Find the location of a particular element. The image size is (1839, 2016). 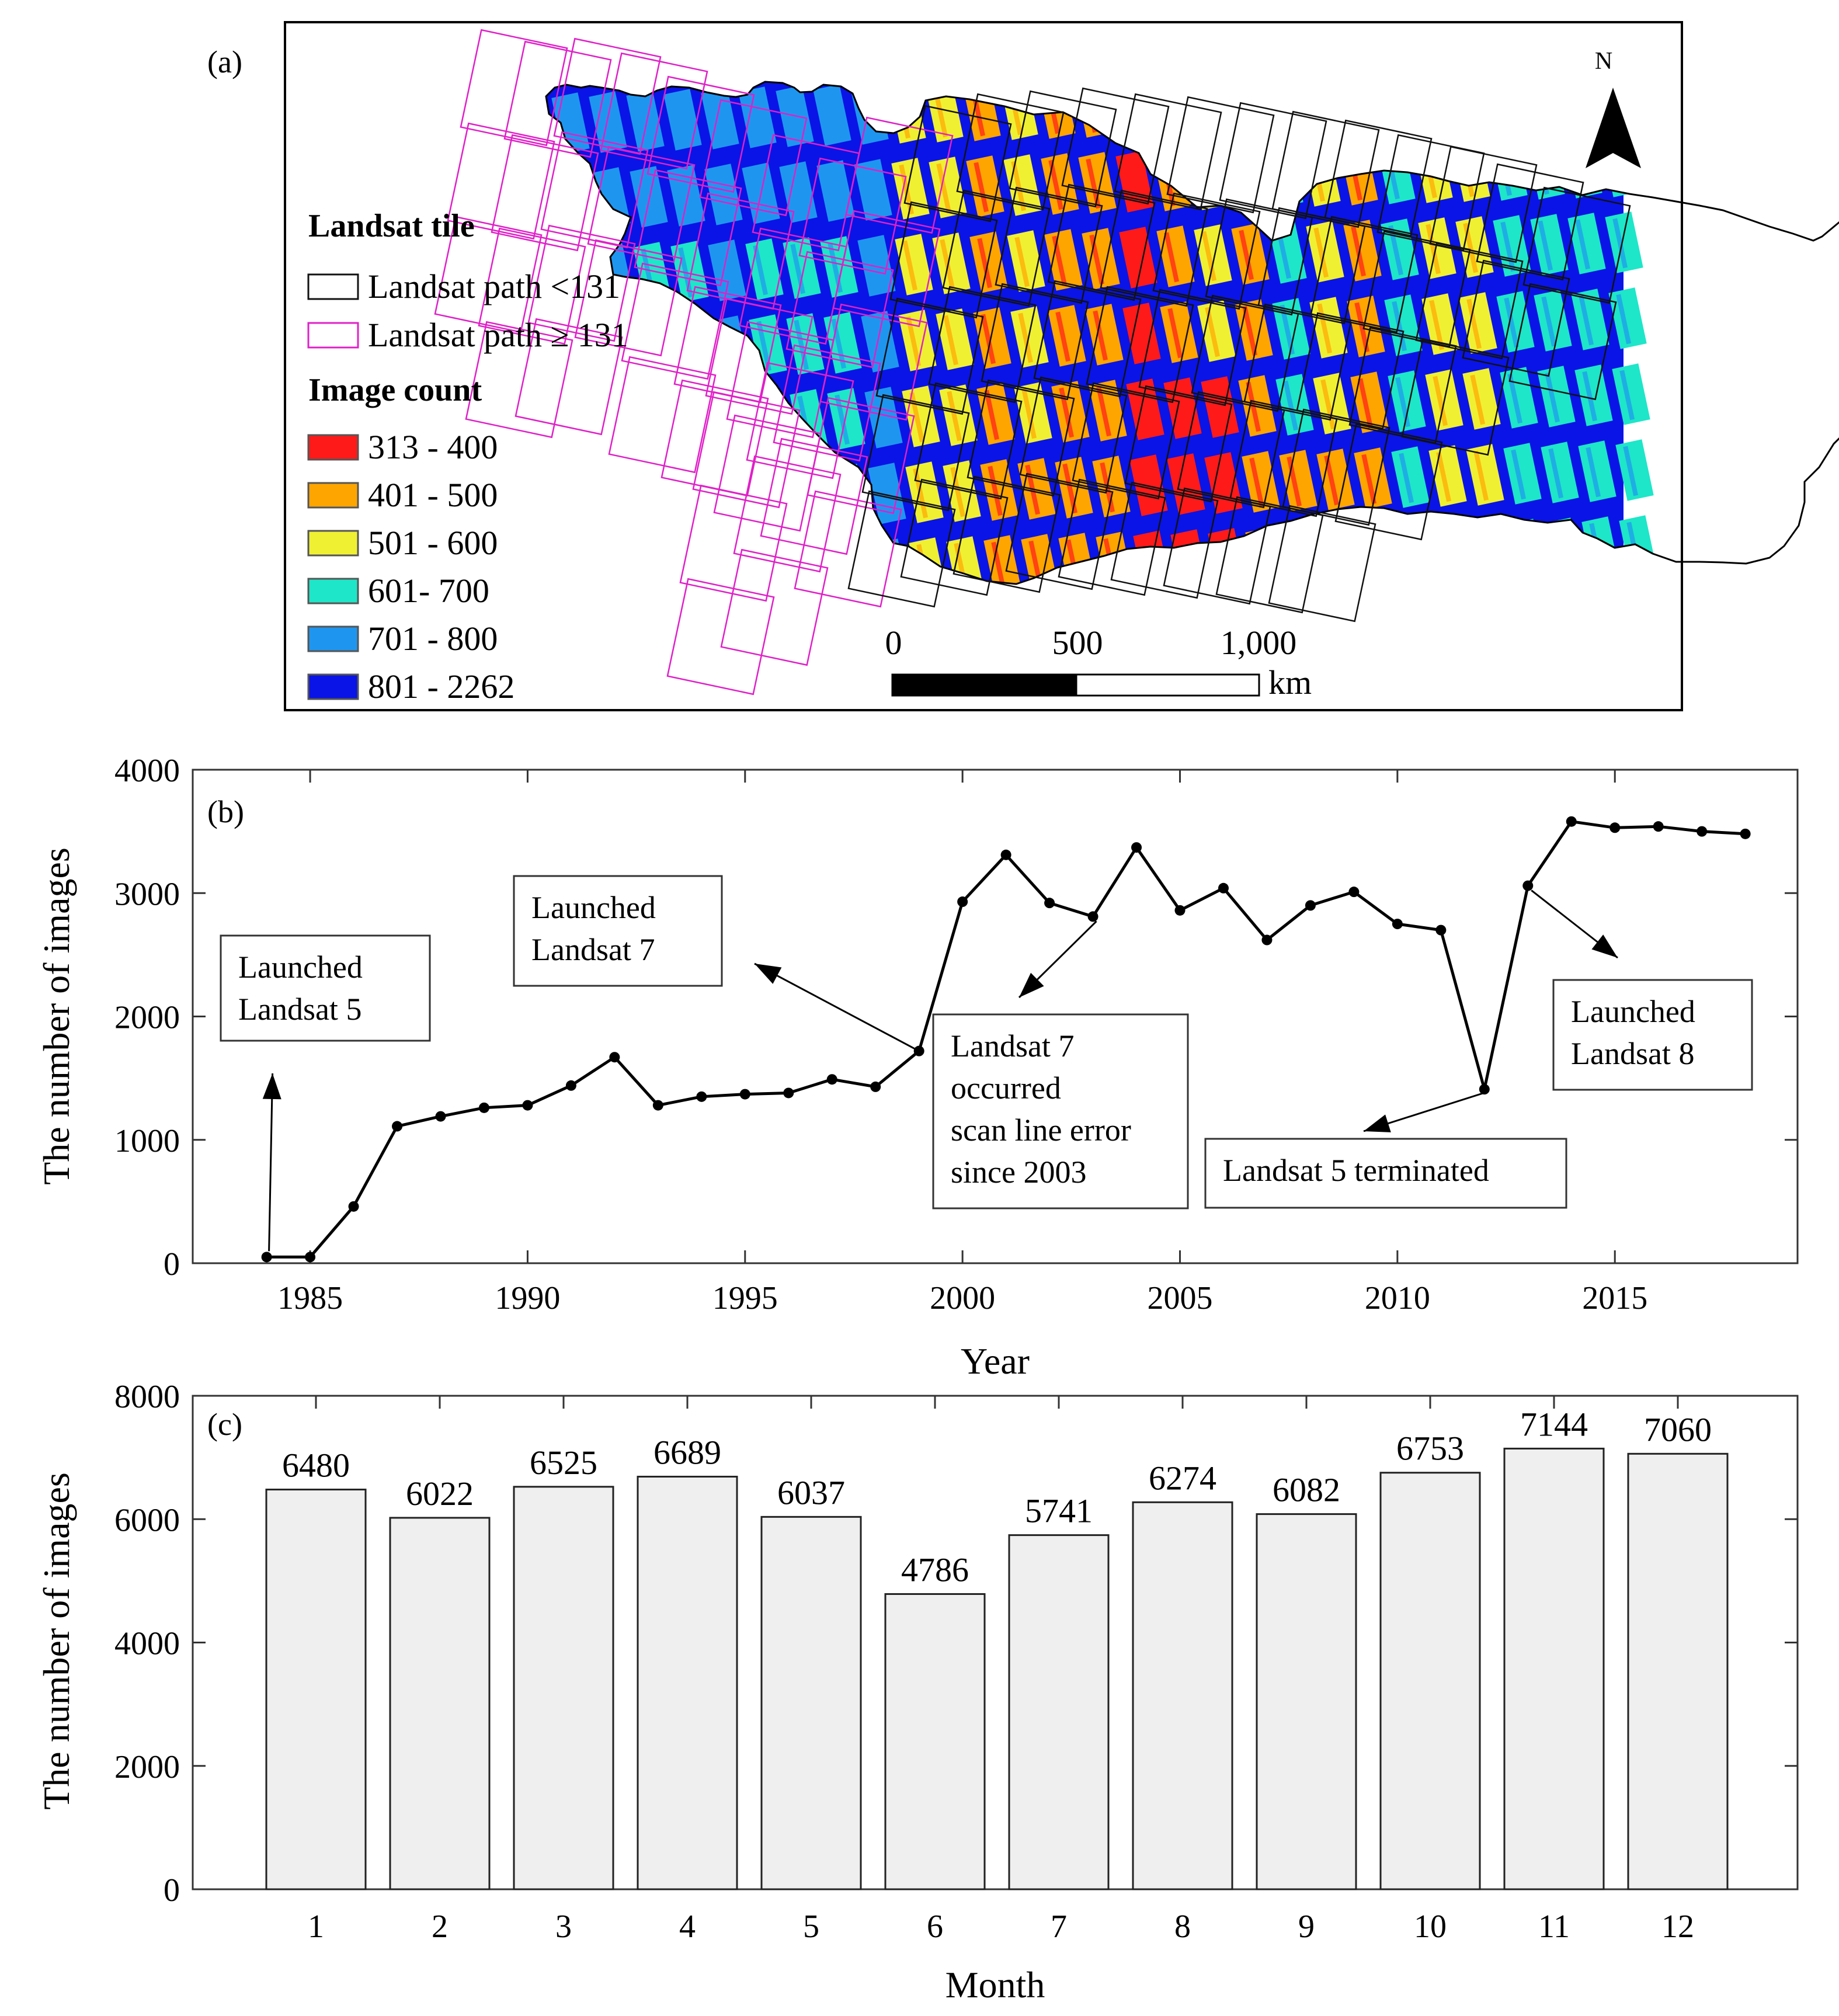

c-bar-label: 6037 is located at coordinates (811, 1492).